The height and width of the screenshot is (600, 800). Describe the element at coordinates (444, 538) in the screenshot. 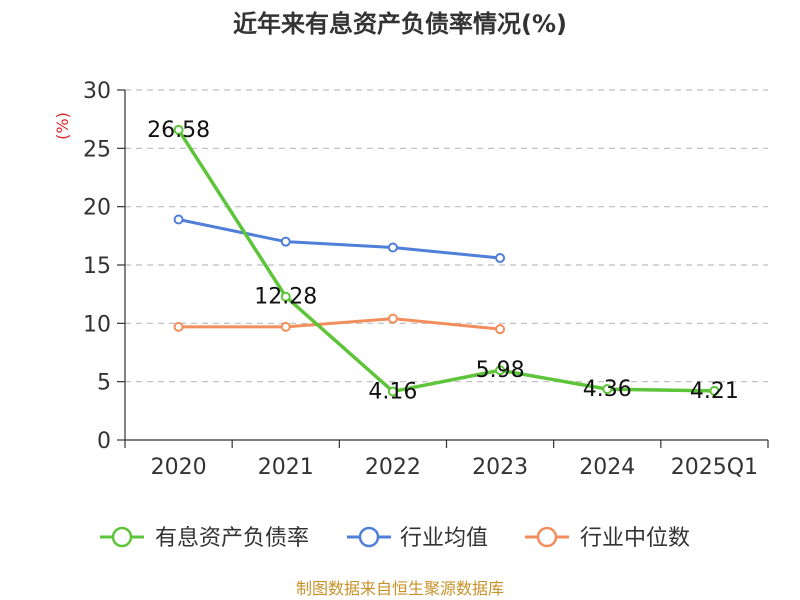

I see `legend-label-1: 行业均值` at that location.